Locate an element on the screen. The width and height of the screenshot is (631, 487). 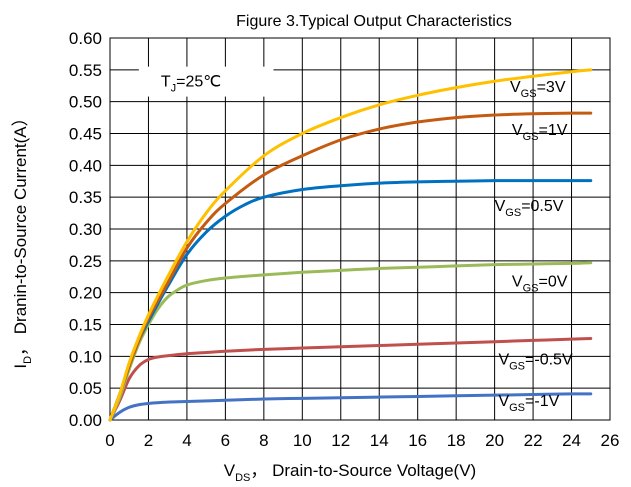
y-tick-label: 0.35 is located at coordinates (85, 197).